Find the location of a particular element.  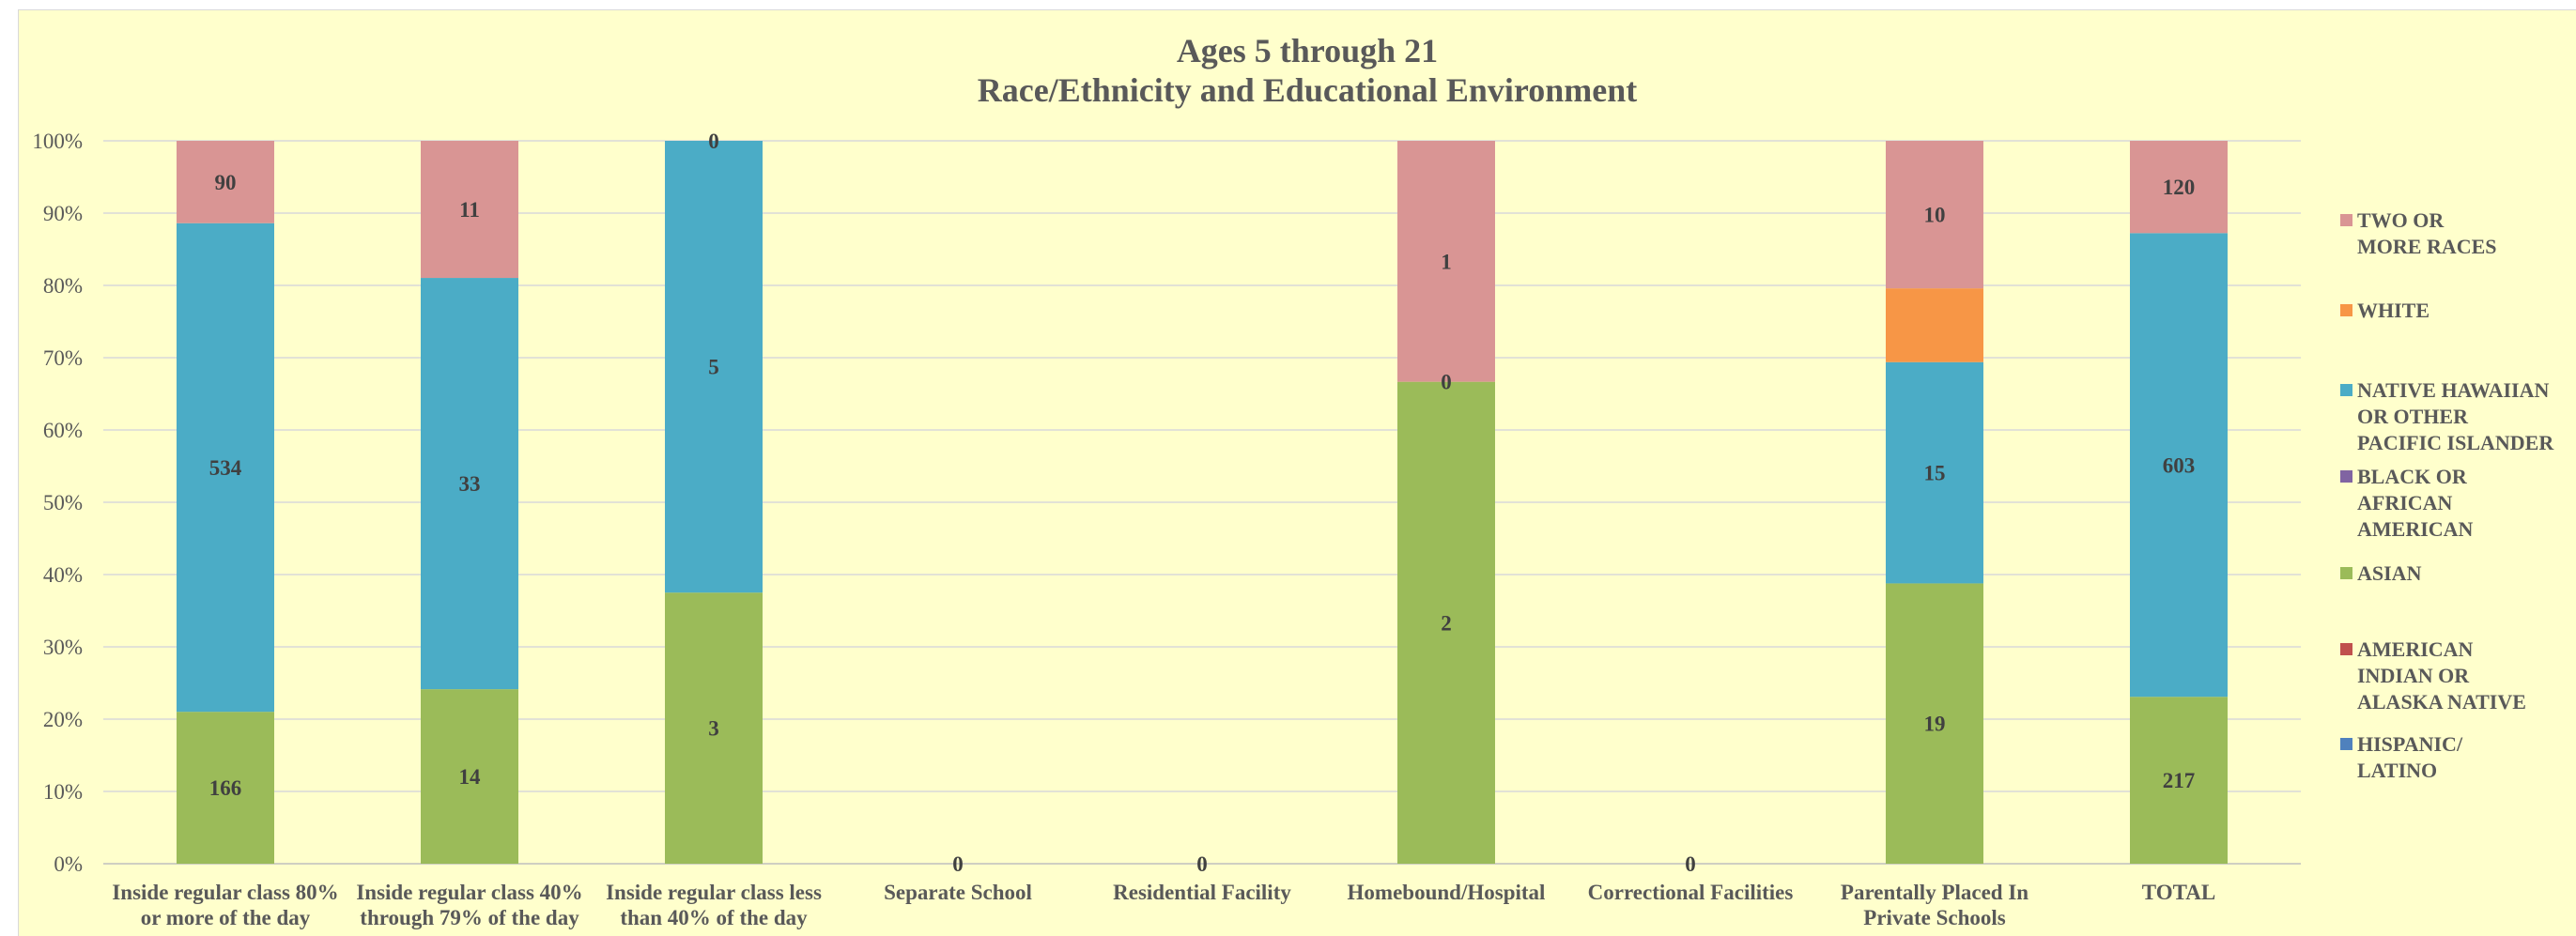

chart-title-line-1: Ages 5 through 21 is located at coordinates (1307, 50).